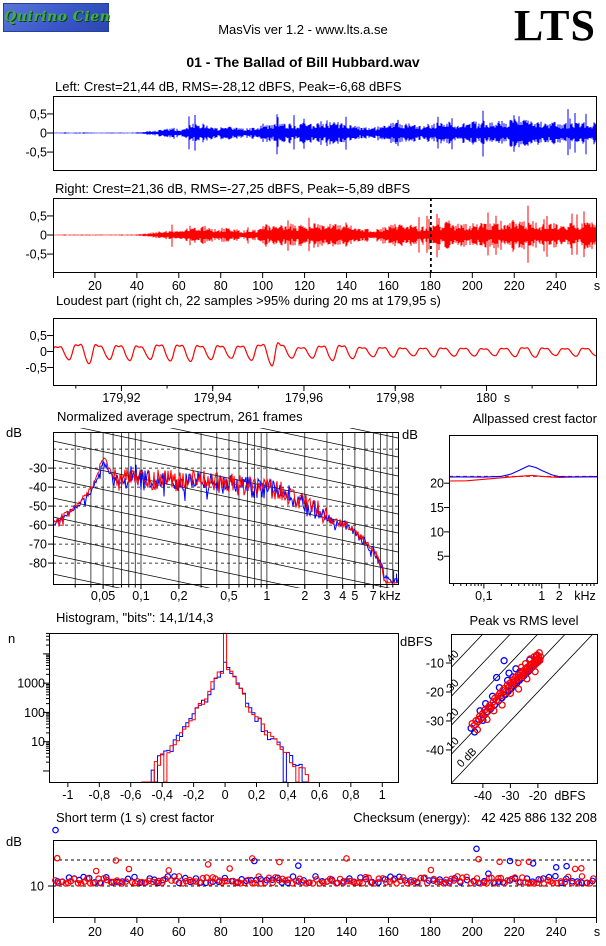 This screenshot has height=946, width=606. Describe the element at coordinates (14, 432) in the screenshot. I see `spectrum-y-unit-label: dB` at that location.